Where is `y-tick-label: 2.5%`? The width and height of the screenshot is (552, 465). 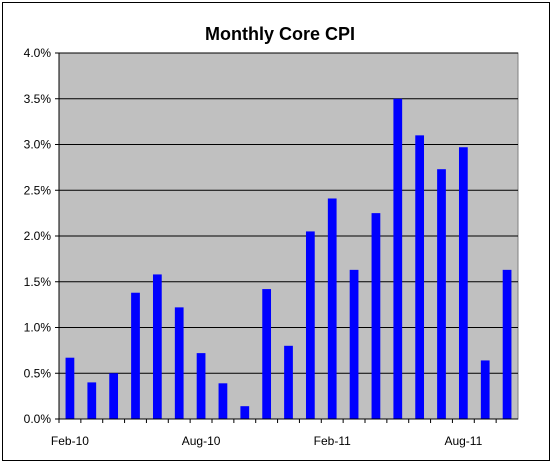
y-tick-label: 2.5% is located at coordinates (38, 190).